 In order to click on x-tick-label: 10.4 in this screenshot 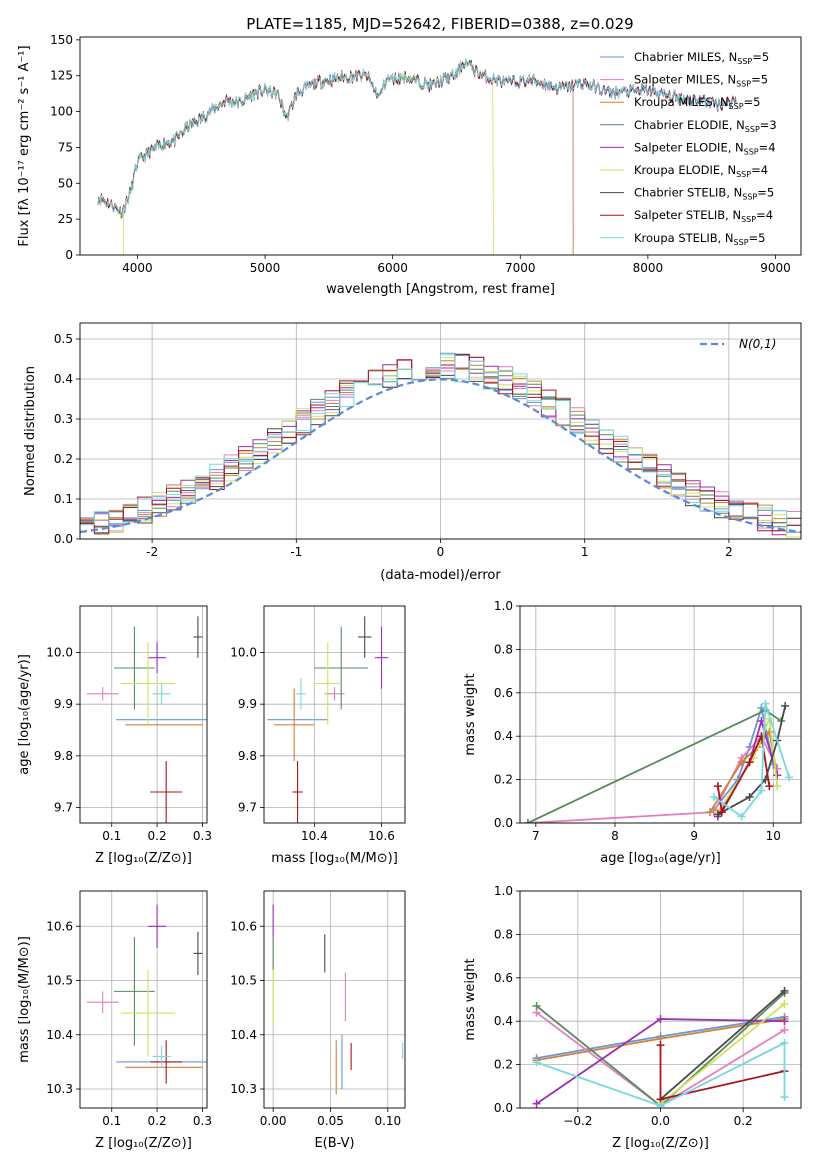, I will do `click(314, 836)`.